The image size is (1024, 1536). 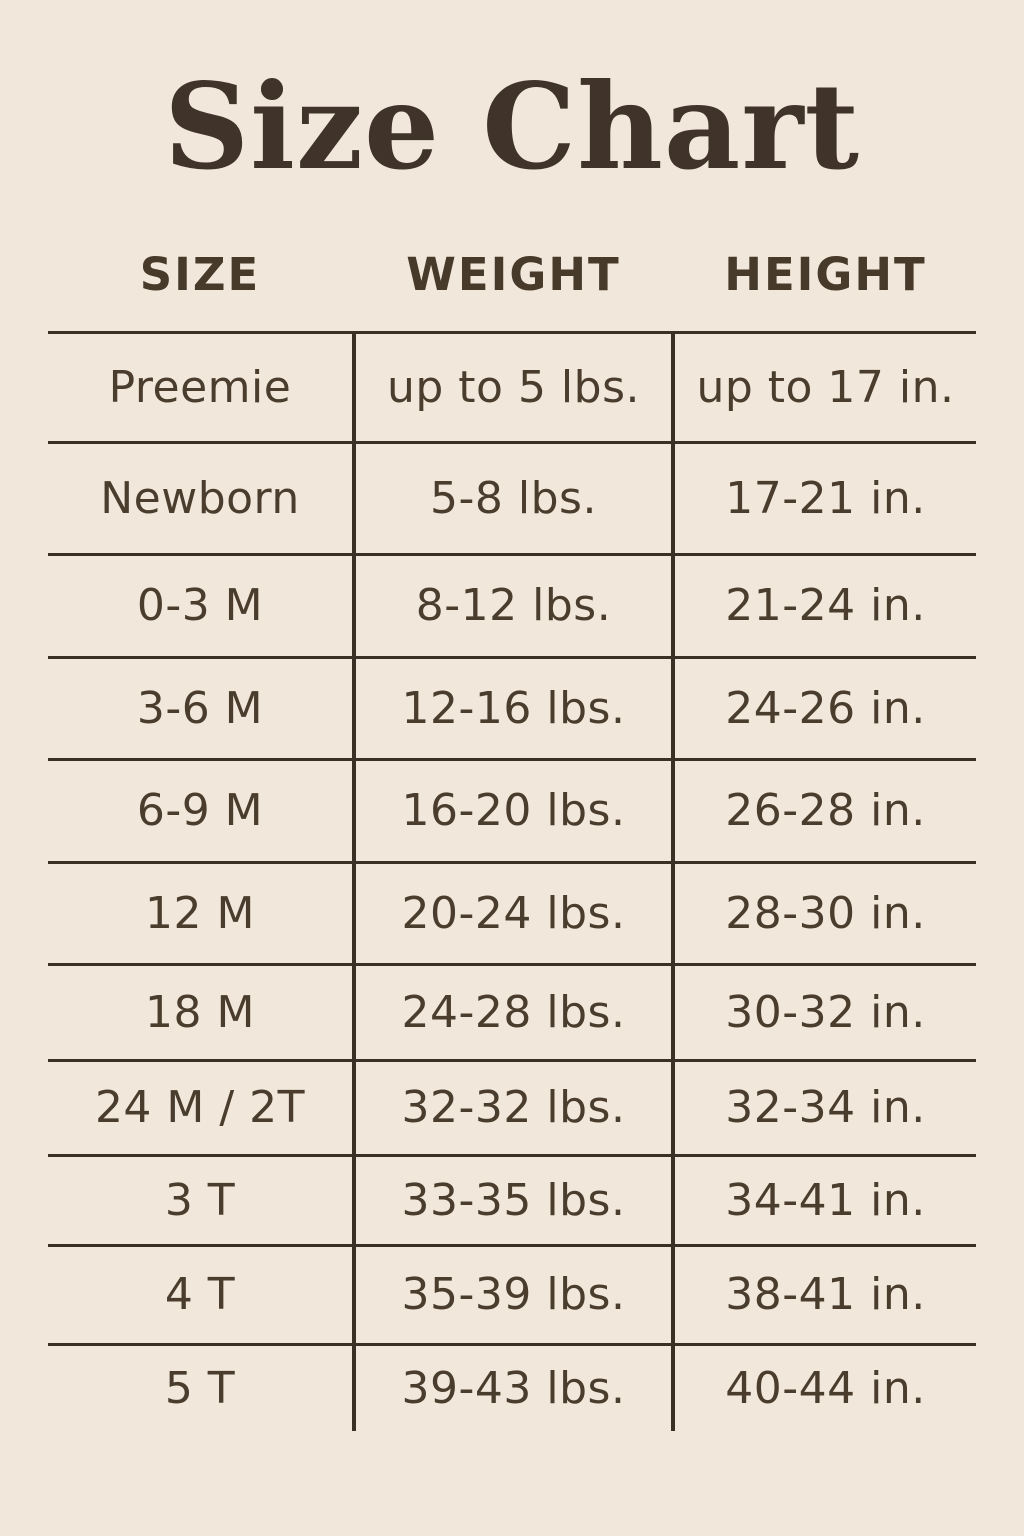 I want to click on weight-cell: 12-16 lbs., so click(x=513, y=708).